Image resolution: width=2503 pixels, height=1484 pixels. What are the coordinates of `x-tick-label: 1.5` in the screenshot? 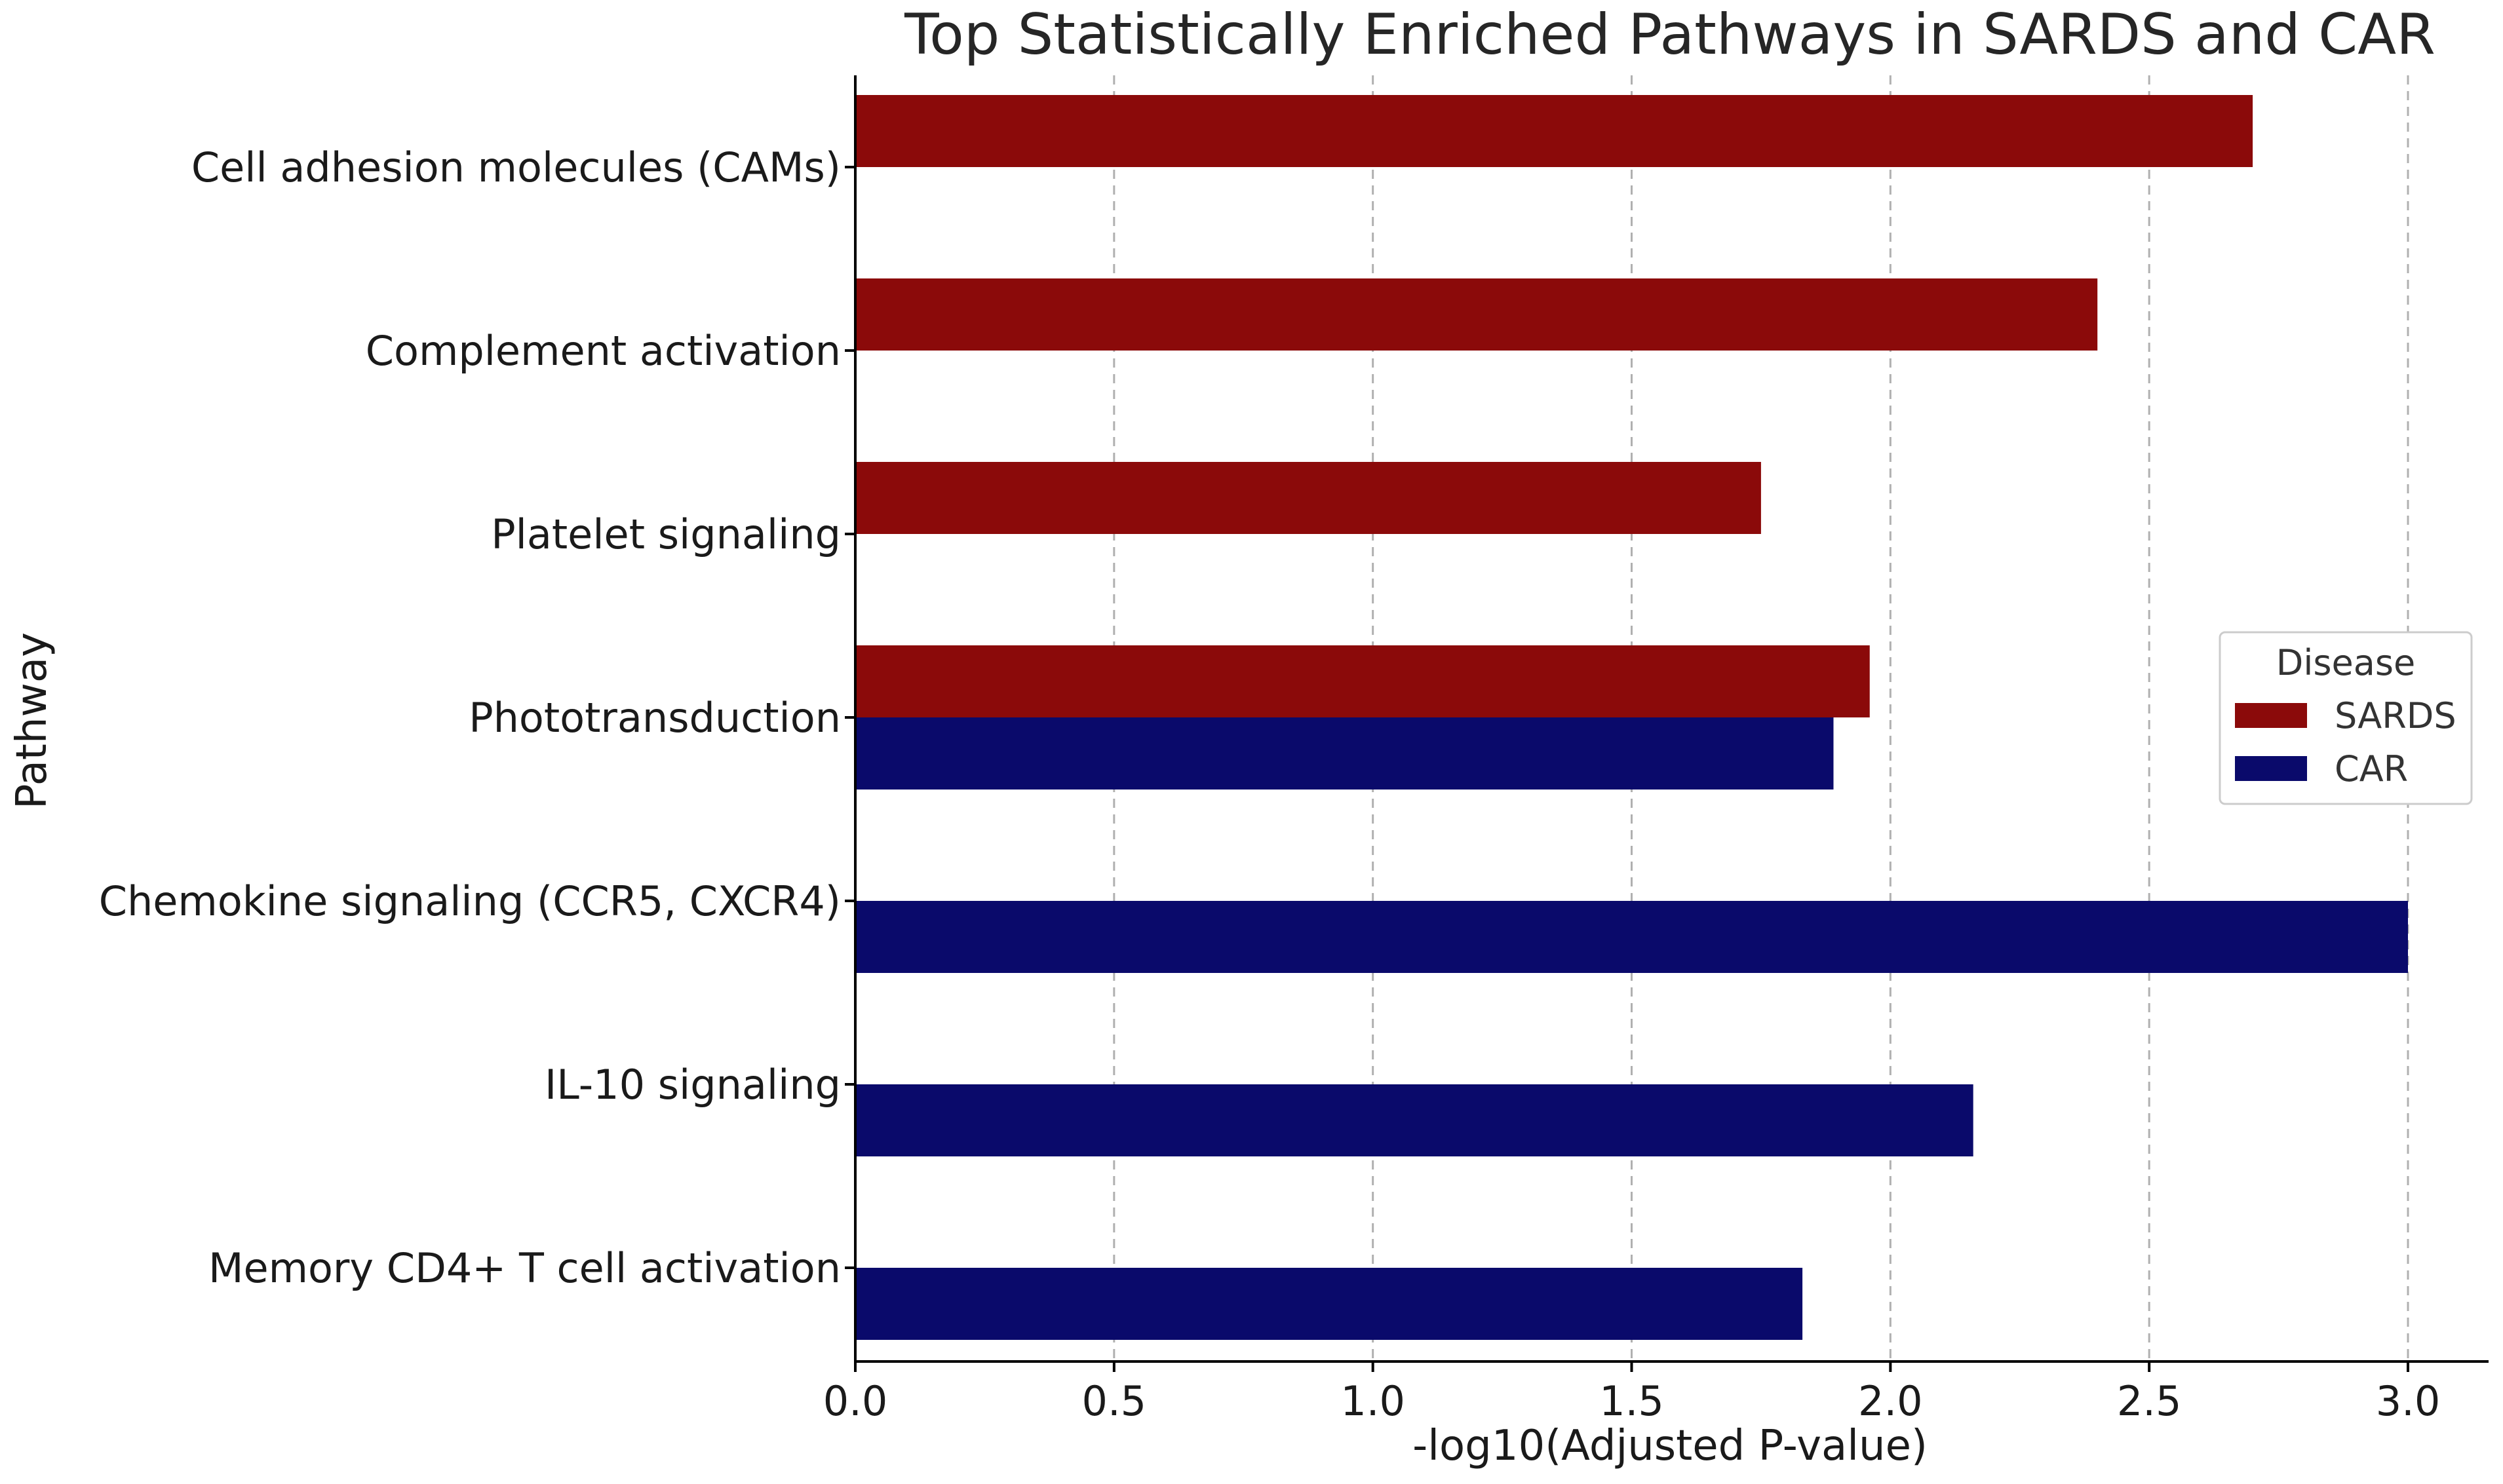 It's located at (1631, 1401).